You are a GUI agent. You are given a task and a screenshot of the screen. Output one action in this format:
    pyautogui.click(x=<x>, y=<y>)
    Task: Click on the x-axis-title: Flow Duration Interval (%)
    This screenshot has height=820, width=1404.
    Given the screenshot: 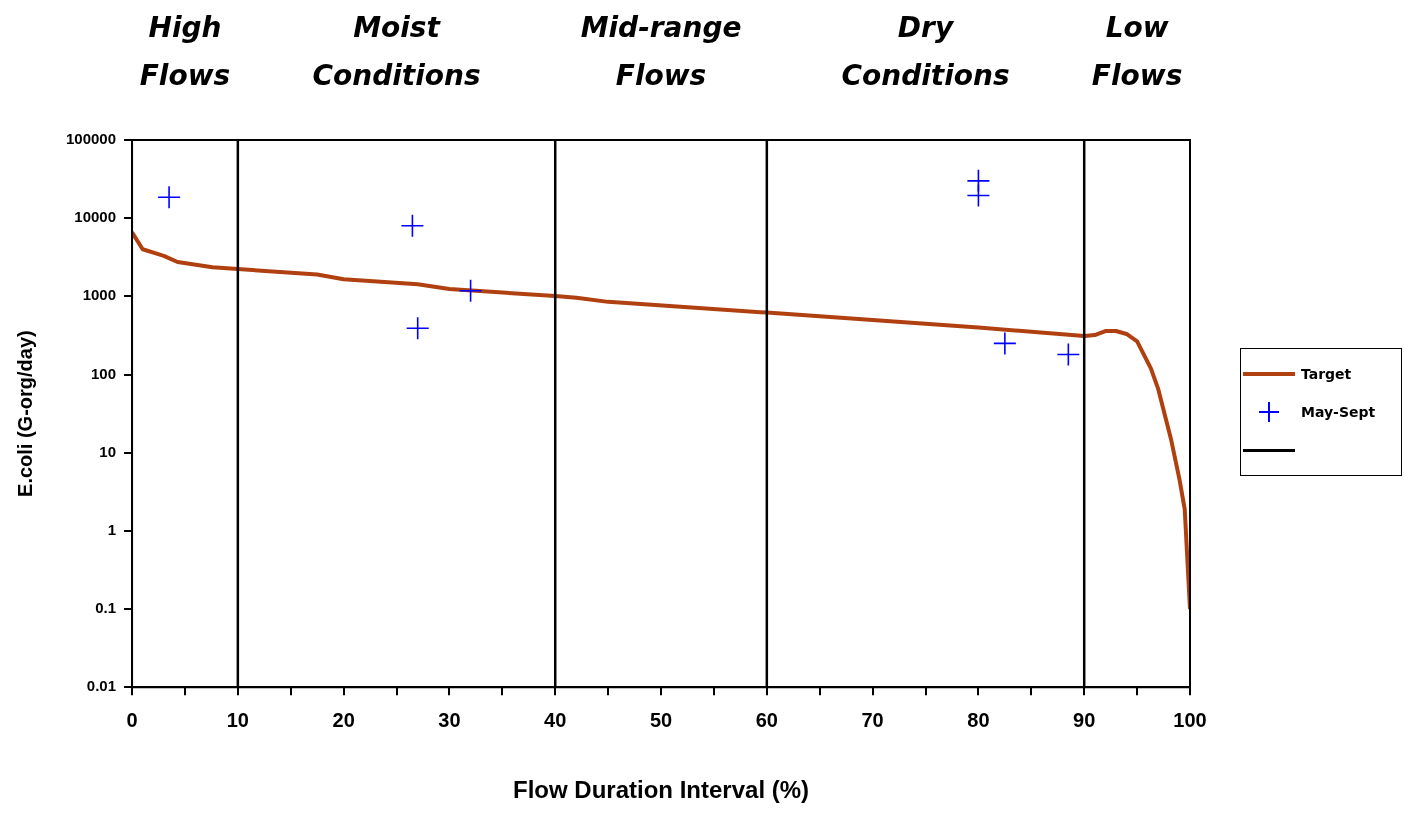 What is the action you would take?
    pyautogui.click(x=661, y=790)
    